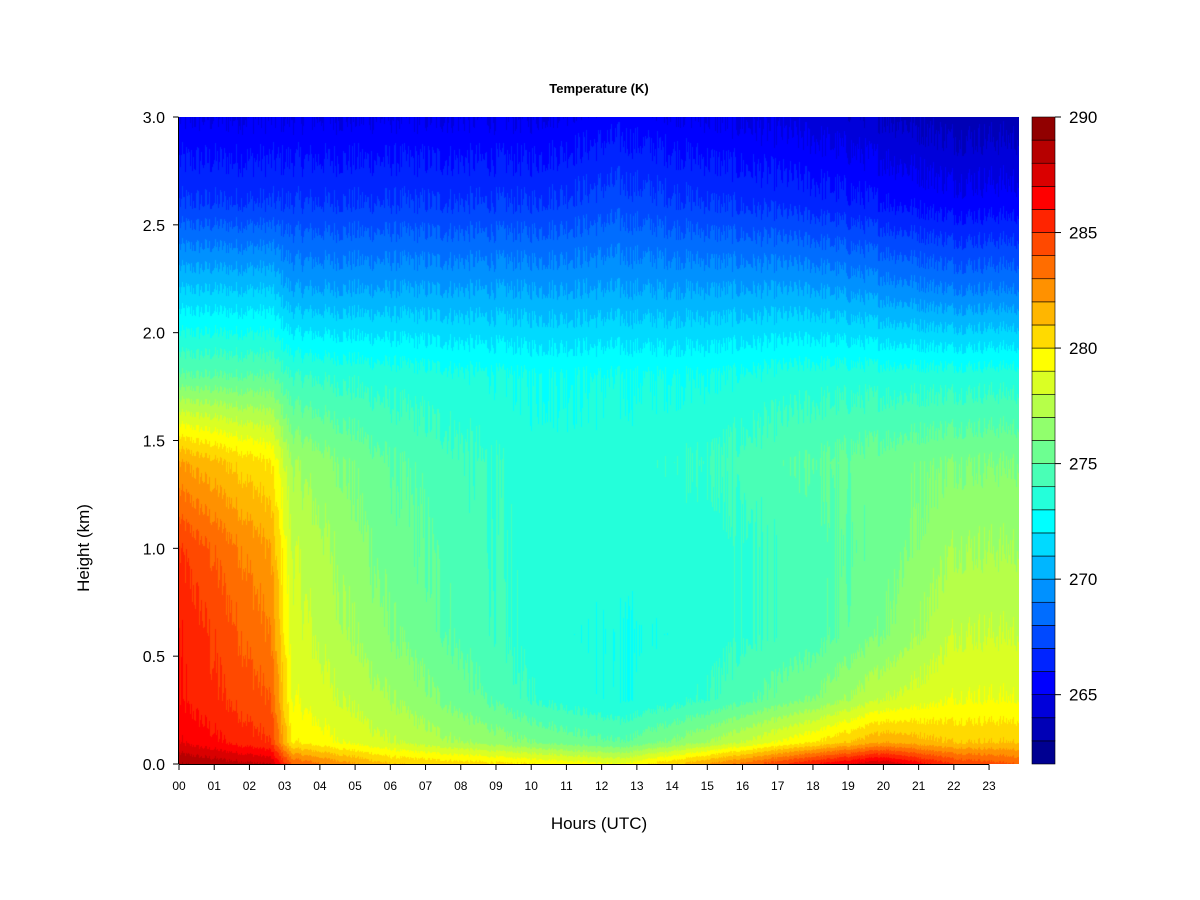 The image size is (1200, 900). What do you see at coordinates (154, 549) in the screenshot?
I see `y-tick-label: 1.0` at bounding box center [154, 549].